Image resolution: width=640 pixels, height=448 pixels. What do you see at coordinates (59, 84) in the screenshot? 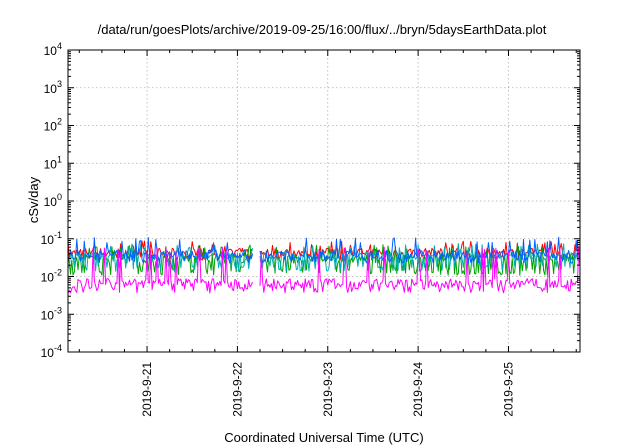
I see `y-tick-exponent: 3` at bounding box center [59, 84].